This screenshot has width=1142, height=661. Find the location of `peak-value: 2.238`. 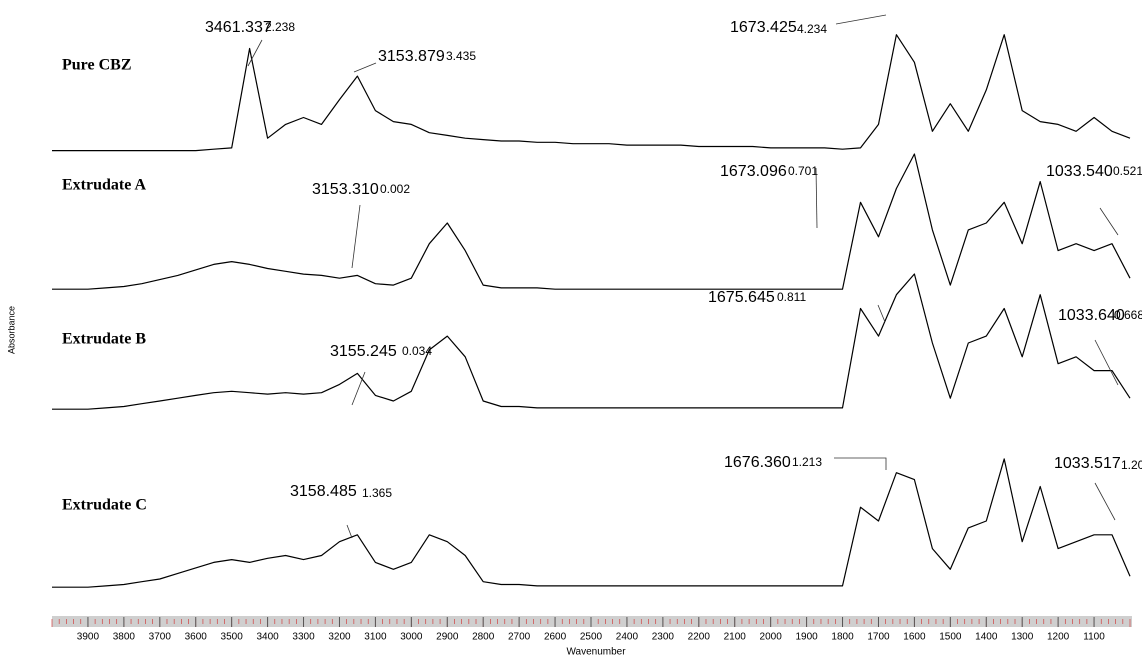

peak-value: 2.238 is located at coordinates (280, 27).